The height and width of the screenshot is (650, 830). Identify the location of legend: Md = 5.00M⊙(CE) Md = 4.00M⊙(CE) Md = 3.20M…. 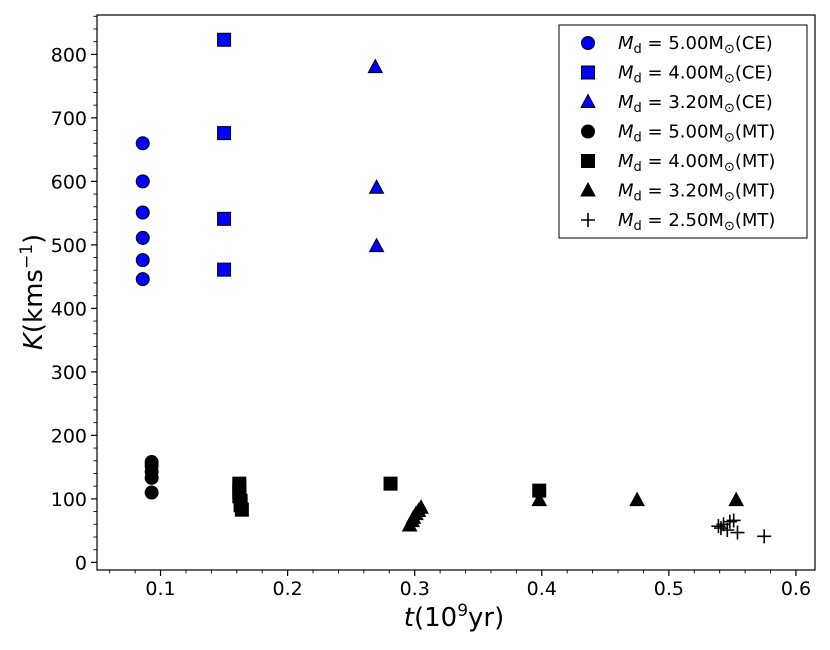
(683, 131).